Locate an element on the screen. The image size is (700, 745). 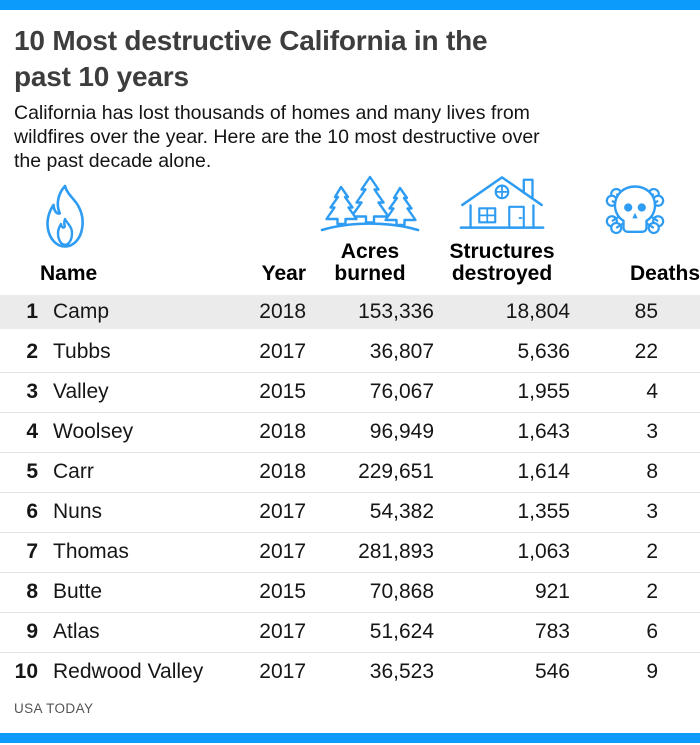
cell-structures: 1,955 is located at coordinates (502, 392).